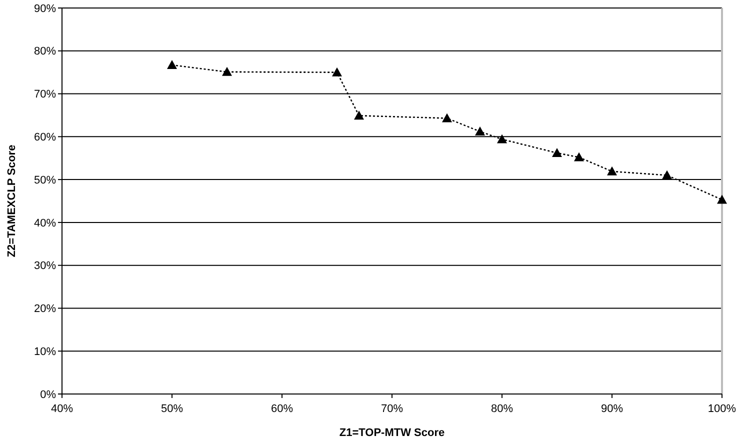 The height and width of the screenshot is (444, 744). What do you see at coordinates (172, 409) in the screenshot?
I see `x-tick-label: 50%` at bounding box center [172, 409].